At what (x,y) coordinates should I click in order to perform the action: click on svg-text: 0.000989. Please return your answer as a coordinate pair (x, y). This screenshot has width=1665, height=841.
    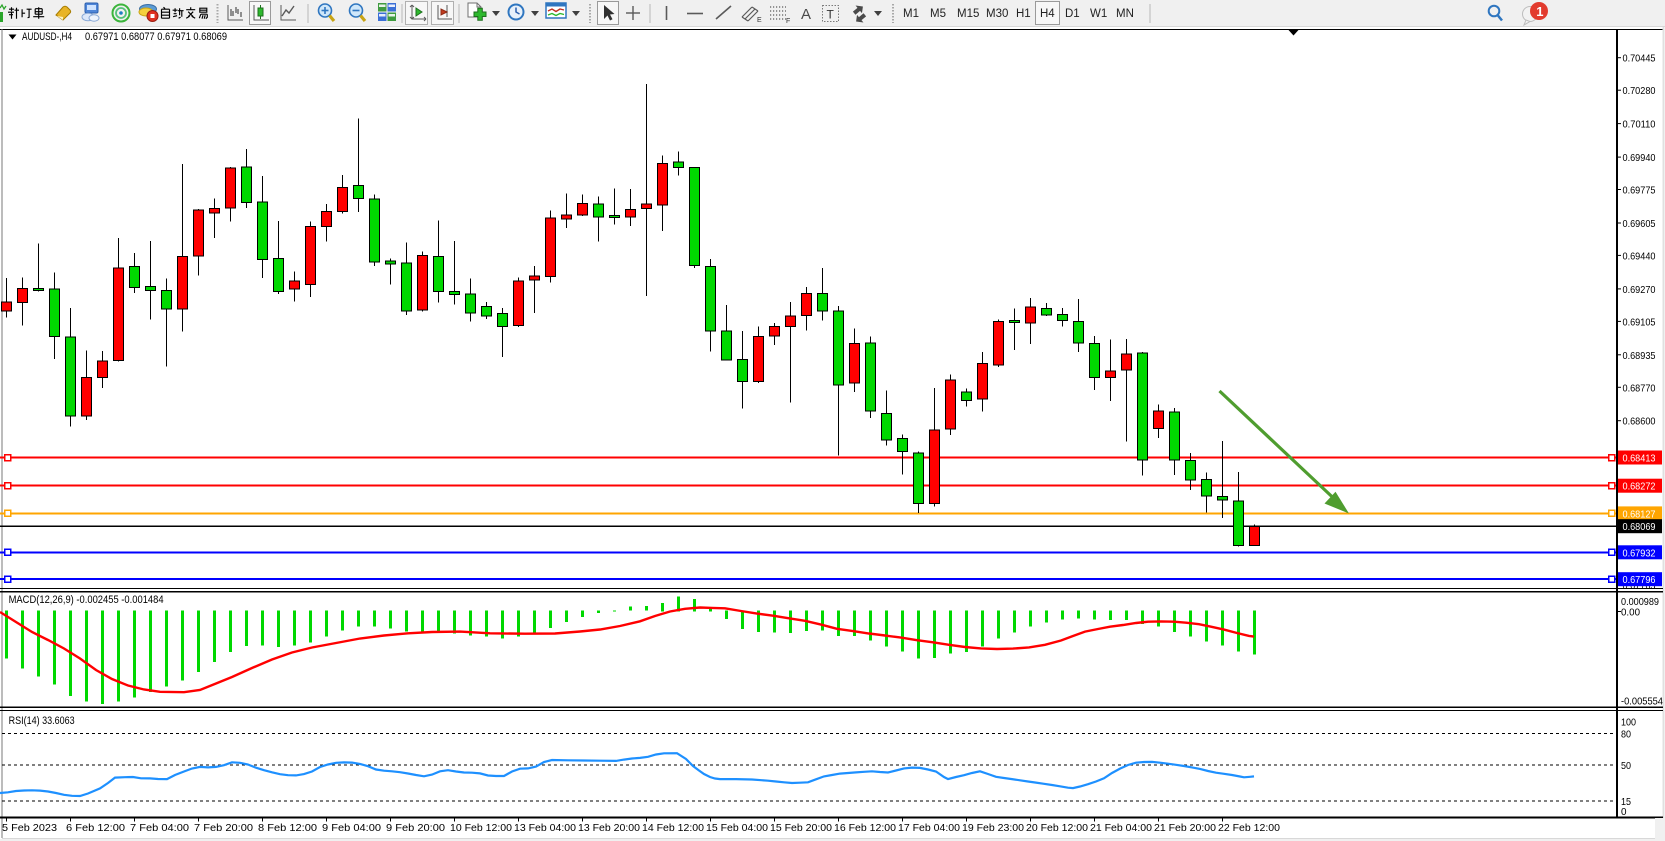
    Looking at the image, I should click on (1640, 602).